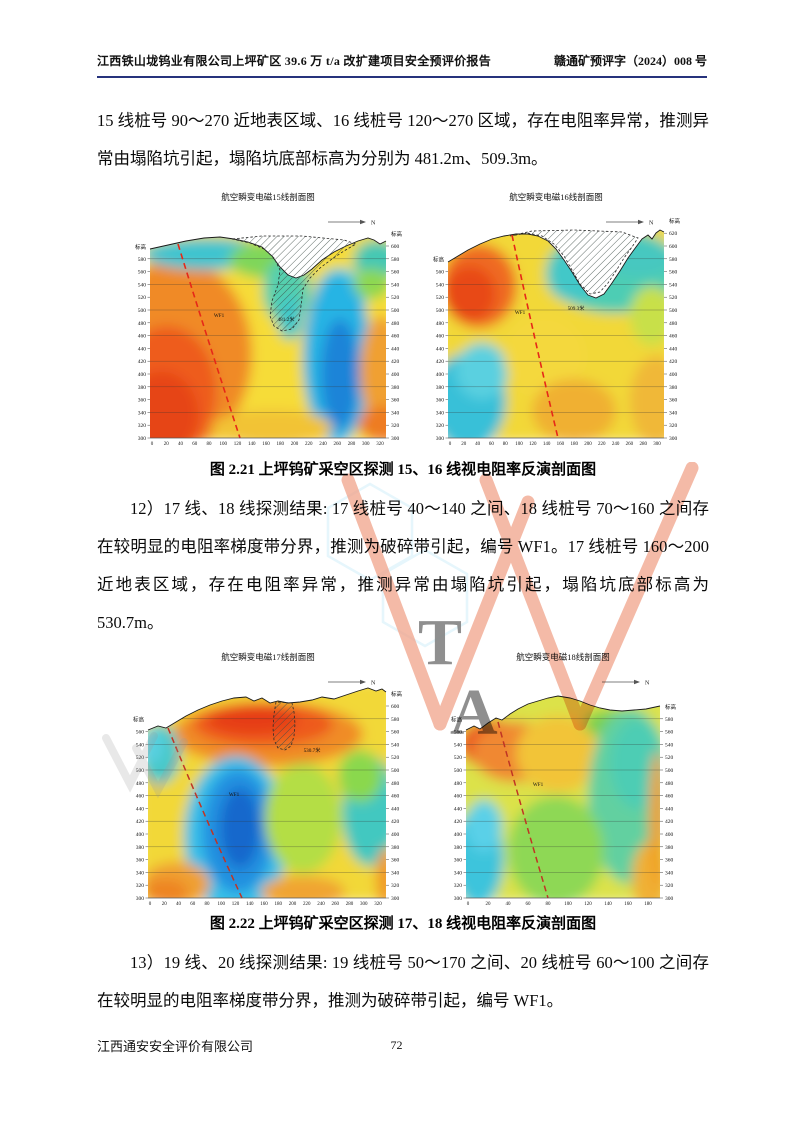  What do you see at coordinates (651, 224) in the screenshot?
I see `svg-text: N` at bounding box center [651, 224].